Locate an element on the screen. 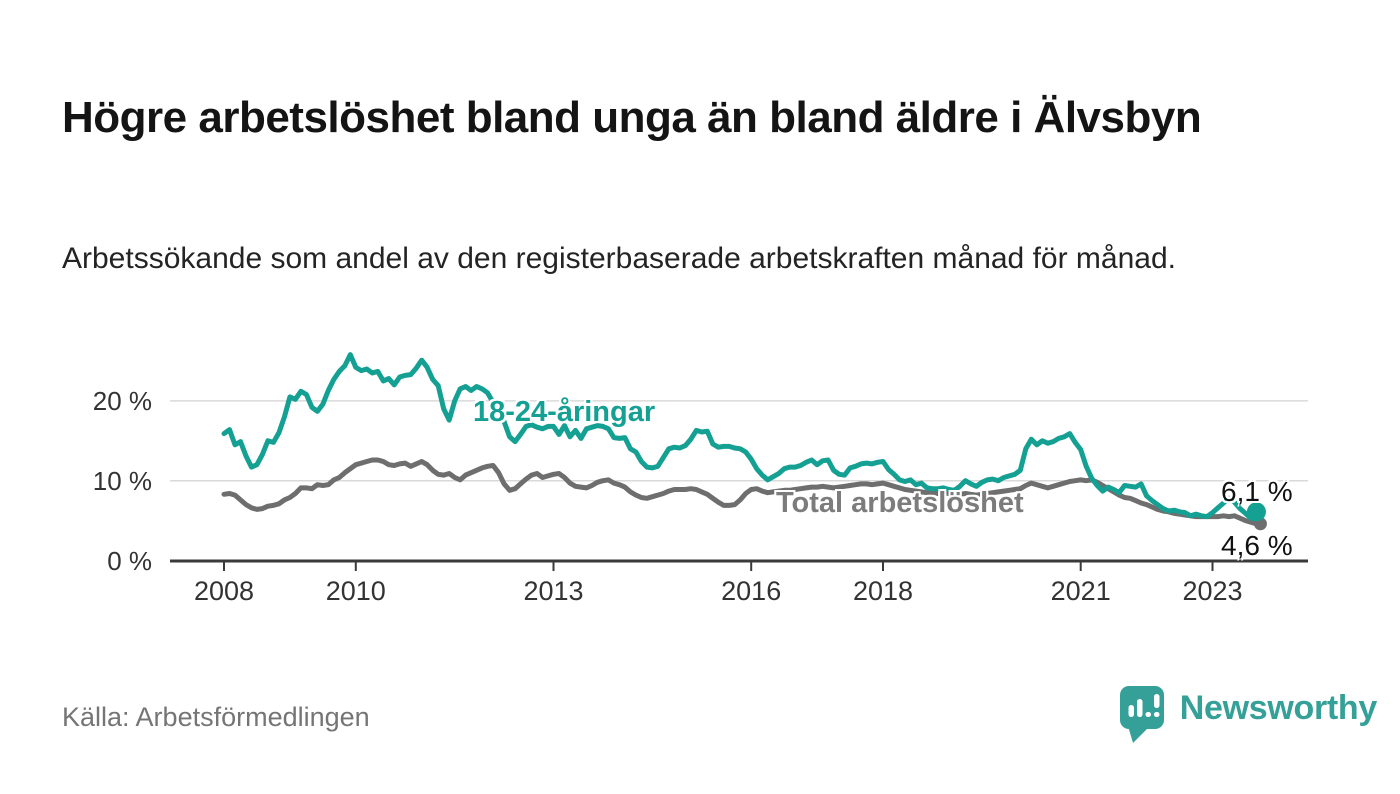 The image size is (1400, 794). series-line-total is located at coordinates (740, 492).